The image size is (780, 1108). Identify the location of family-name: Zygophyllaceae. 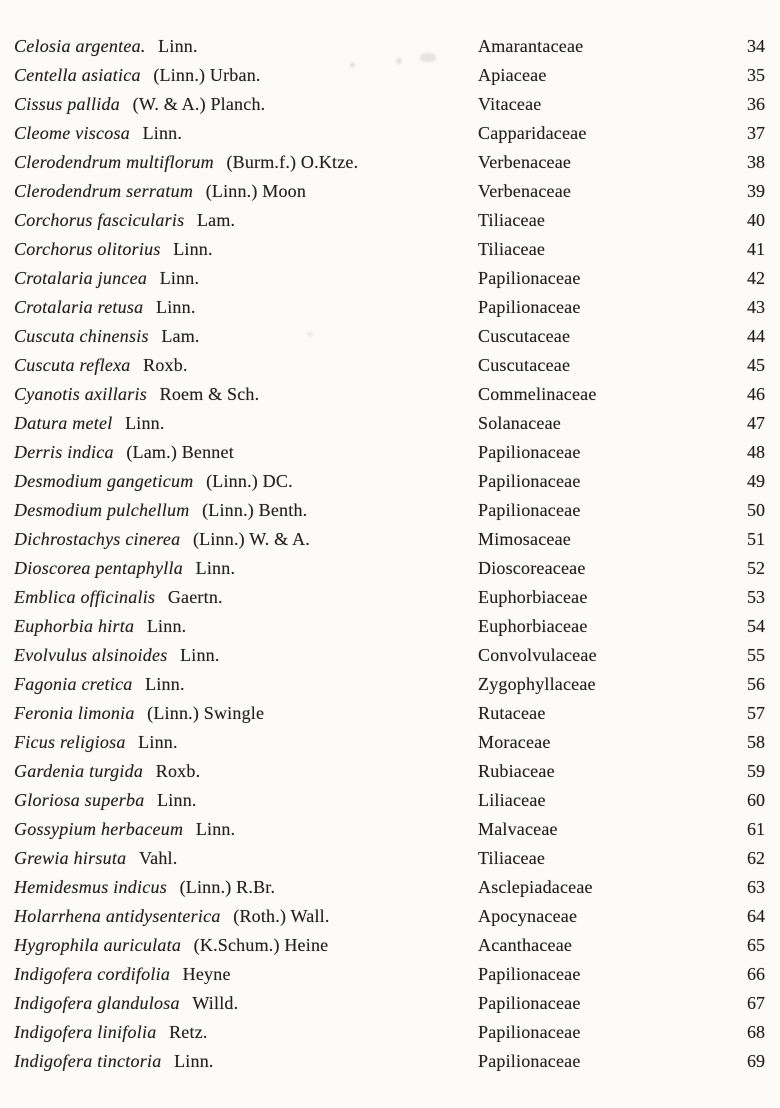
(537, 684).